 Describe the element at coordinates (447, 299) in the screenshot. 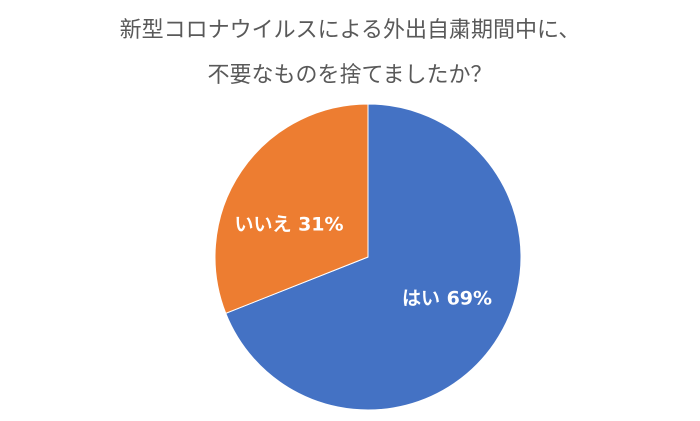

I see `data-label-yes: はい 69%` at that location.